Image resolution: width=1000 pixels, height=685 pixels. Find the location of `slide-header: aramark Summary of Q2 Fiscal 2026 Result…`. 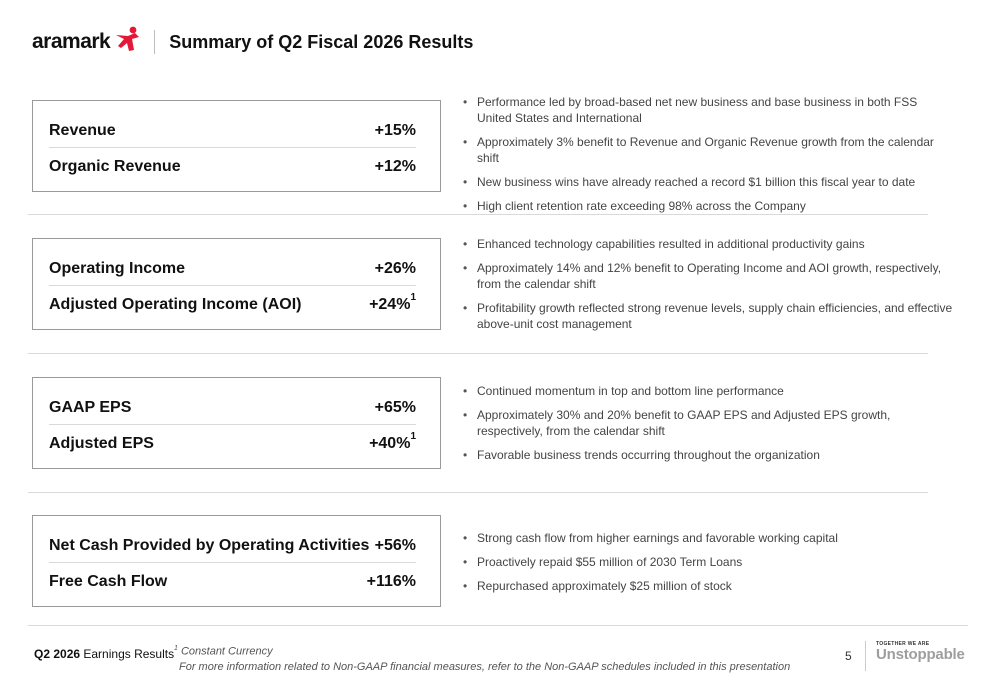

slide-header: aramark Summary of Q2 Fiscal 2026 Result… is located at coordinates (252, 42).